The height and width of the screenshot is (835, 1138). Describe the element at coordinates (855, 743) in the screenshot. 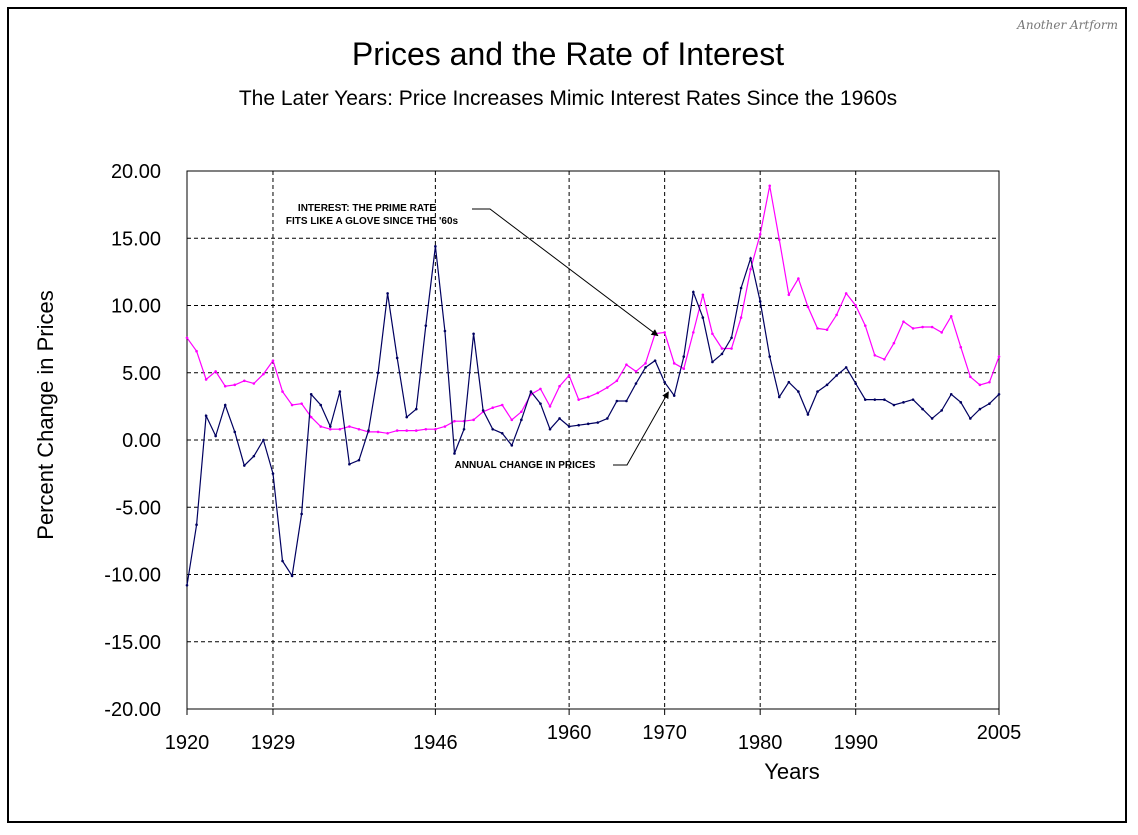

I see `x-tick-label: 1990` at that location.